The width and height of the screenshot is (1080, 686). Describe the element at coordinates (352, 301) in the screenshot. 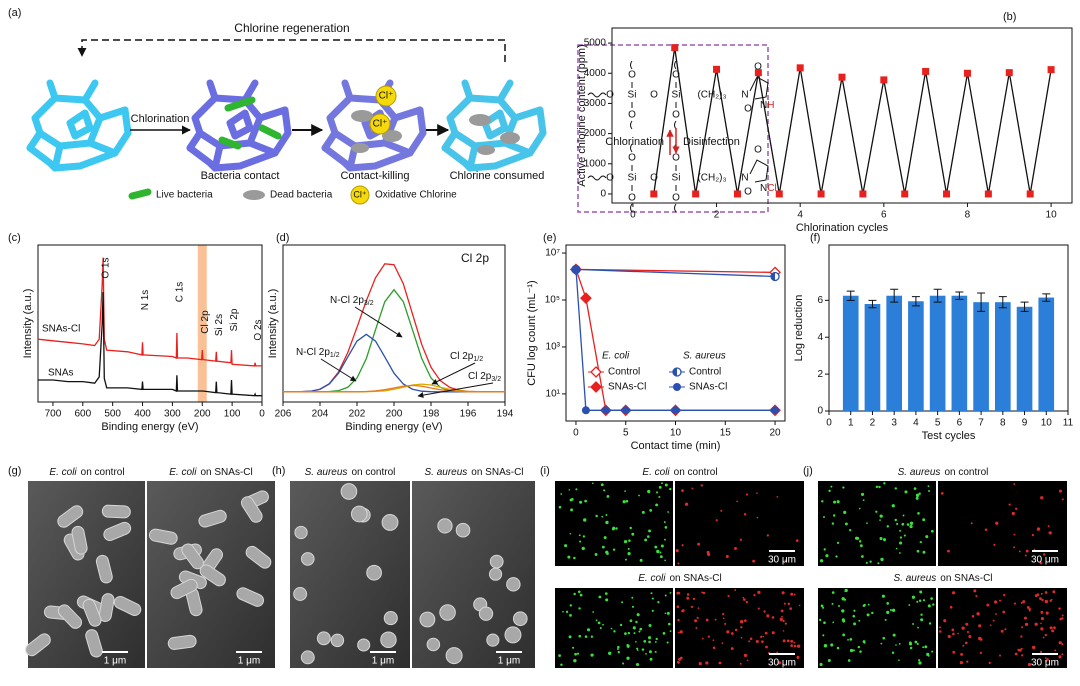

I see `peak-label: N-Cl 2p3/2` at that location.